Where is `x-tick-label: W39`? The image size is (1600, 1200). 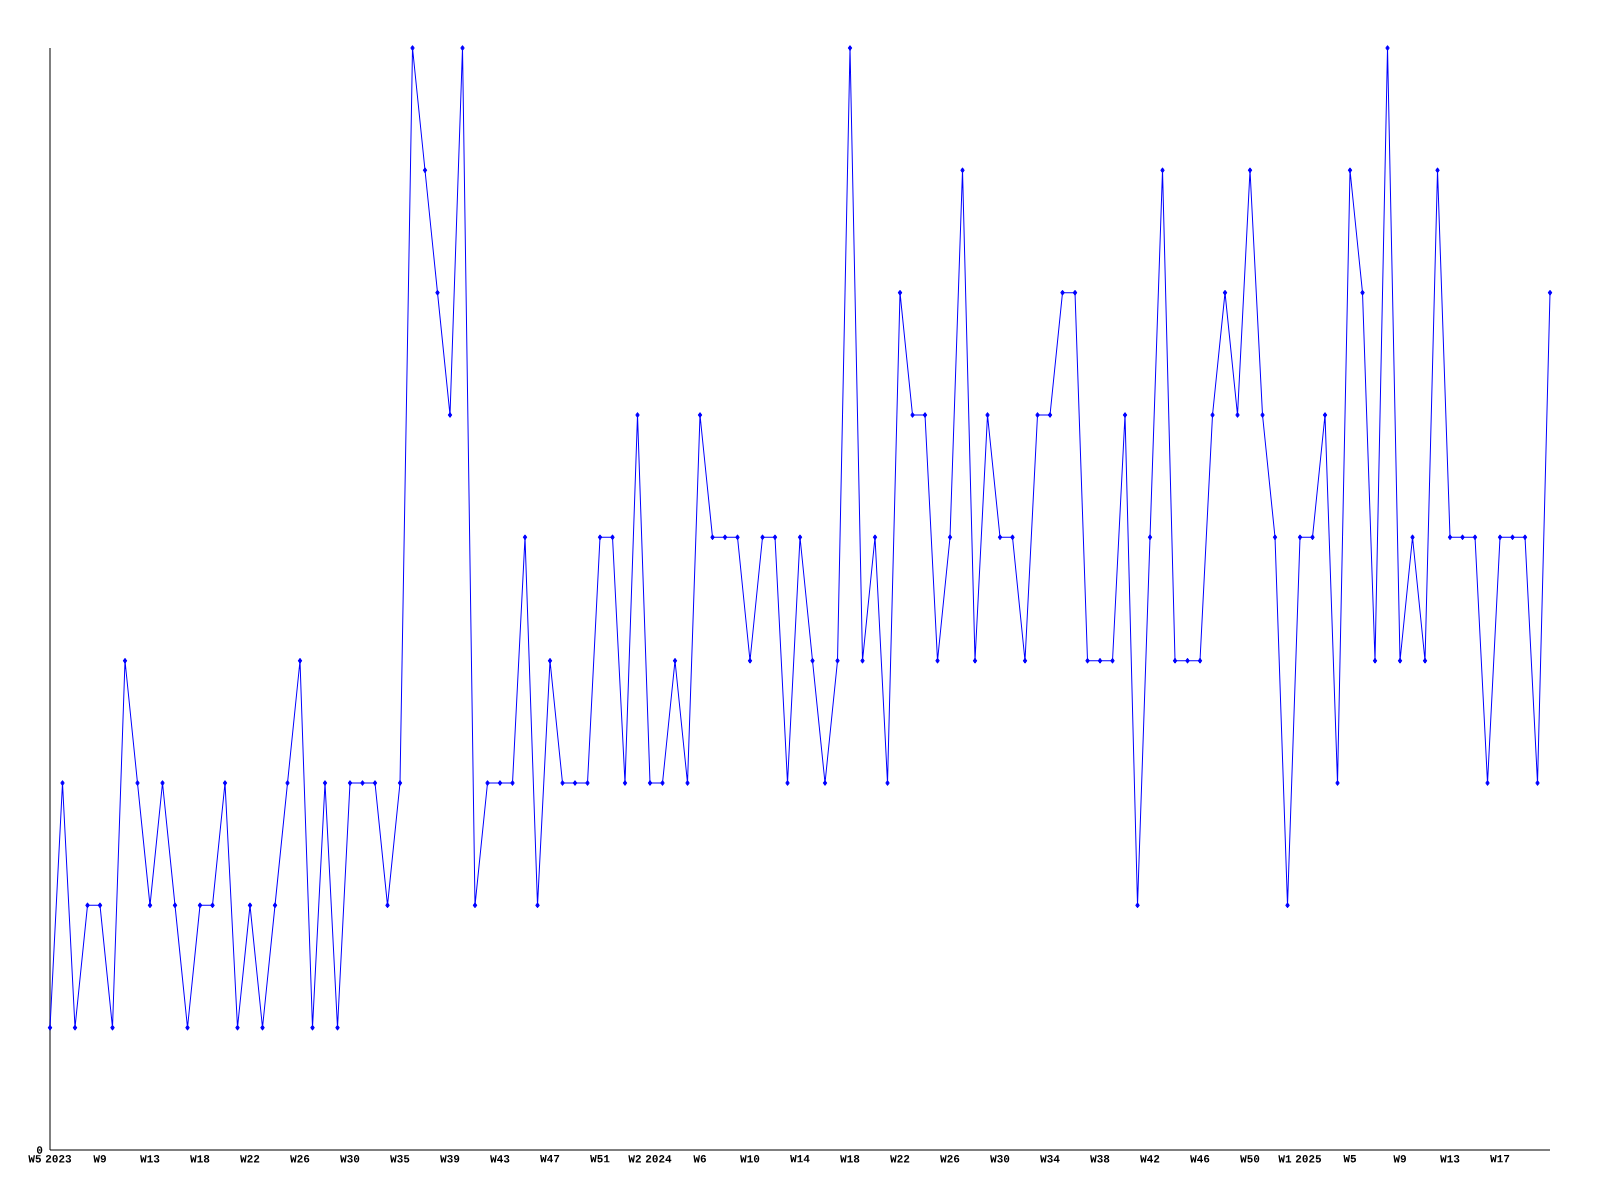 x-tick-label: W39 is located at coordinates (450, 1159).